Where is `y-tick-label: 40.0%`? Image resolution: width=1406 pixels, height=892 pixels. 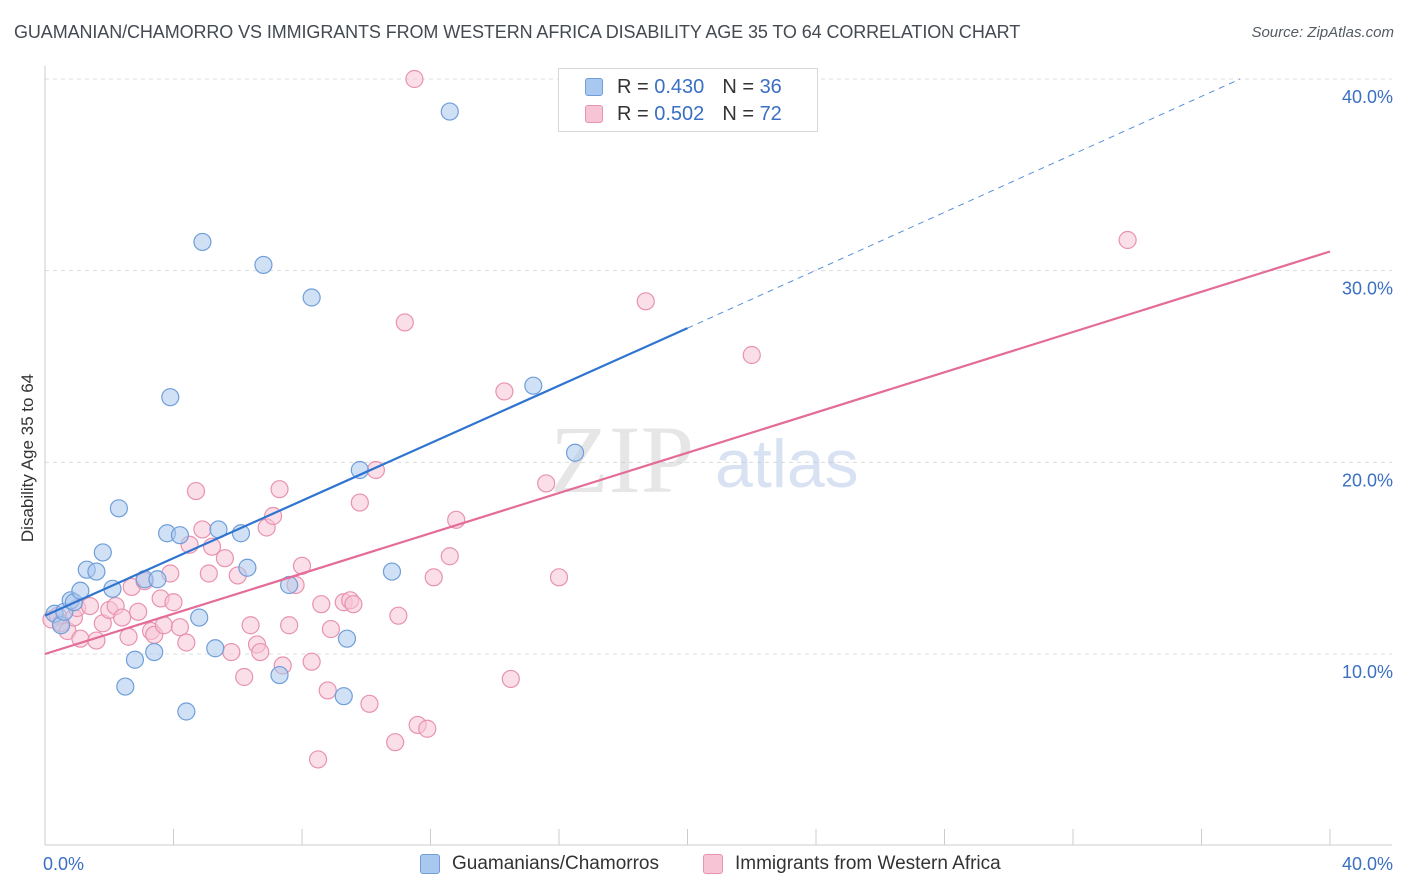
y-tick-label: 40.0% is located at coordinates (1367, 97).